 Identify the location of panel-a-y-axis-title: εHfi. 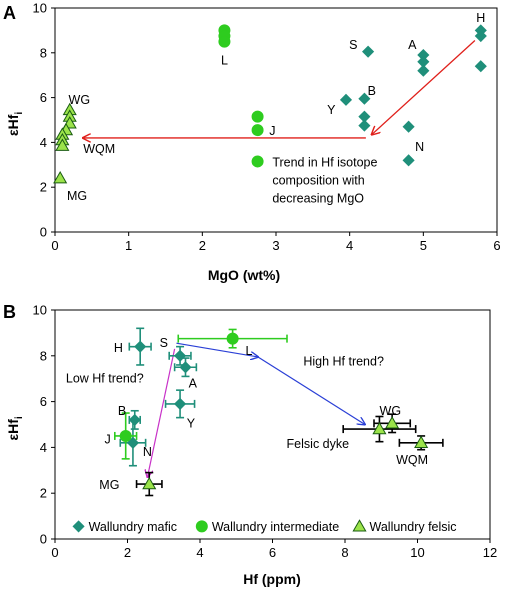
(15, 124).